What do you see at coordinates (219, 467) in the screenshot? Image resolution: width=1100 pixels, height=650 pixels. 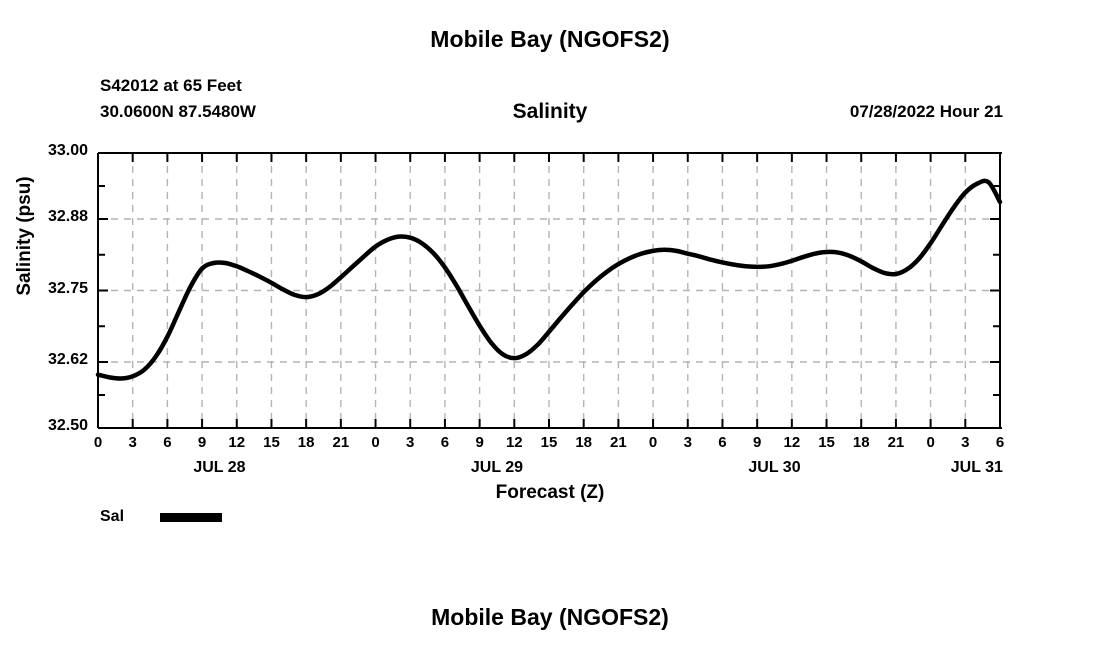 I see `x-axis-day-label: JUL 28` at bounding box center [219, 467].